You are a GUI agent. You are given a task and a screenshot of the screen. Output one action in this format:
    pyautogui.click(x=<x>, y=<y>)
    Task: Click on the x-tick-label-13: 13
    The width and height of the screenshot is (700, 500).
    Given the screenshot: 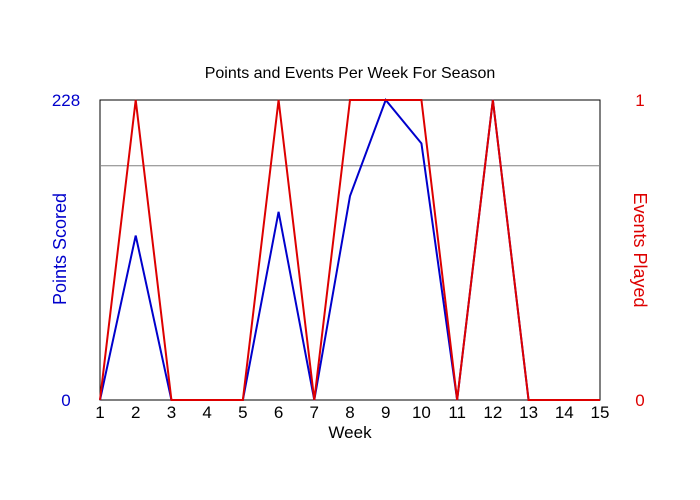 What is the action you would take?
    pyautogui.click(x=528, y=412)
    